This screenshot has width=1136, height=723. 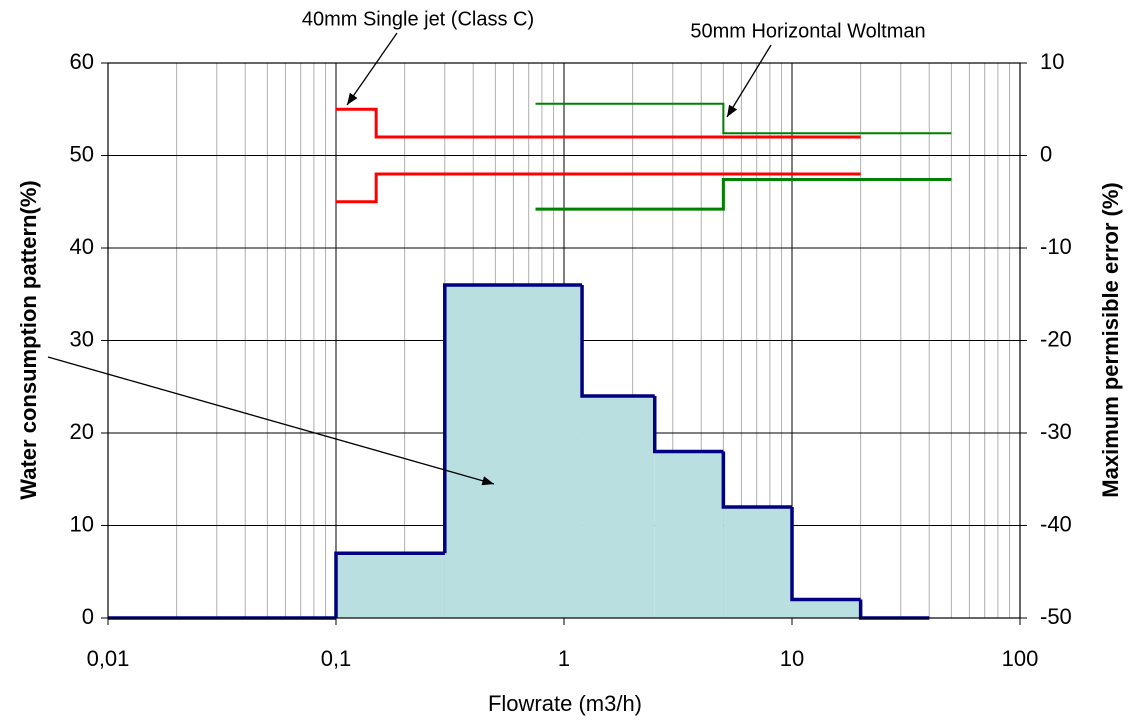 What do you see at coordinates (82, 246) in the screenshot?
I see `y-tick-label: 40` at bounding box center [82, 246].